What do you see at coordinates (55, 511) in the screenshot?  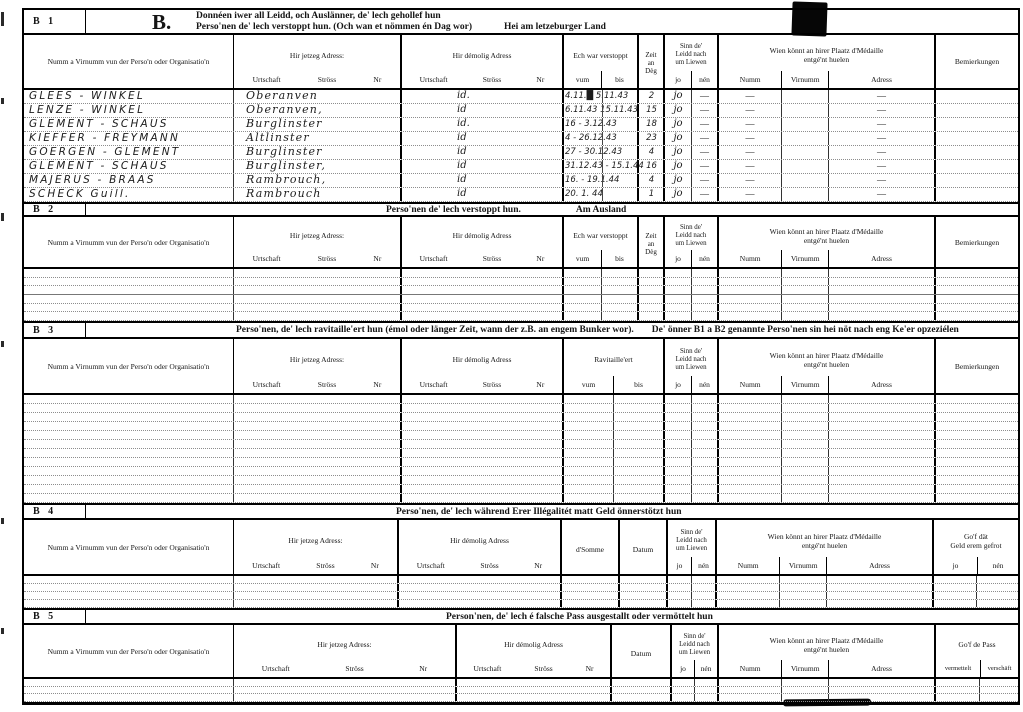 I see `b4-section-id: B 4` at bounding box center [55, 511].